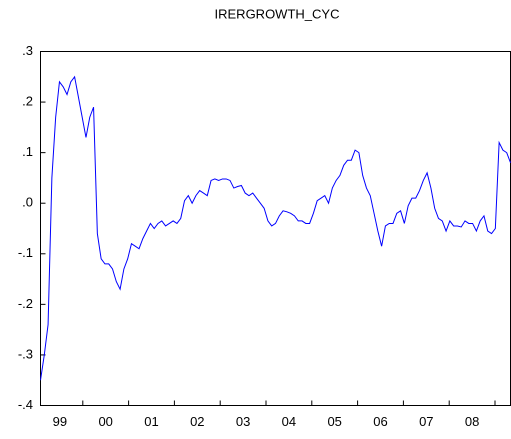 This screenshot has width=511, height=439. Describe the element at coordinates (27, 151) in the screenshot. I see `y-tick-label: .1` at that location.